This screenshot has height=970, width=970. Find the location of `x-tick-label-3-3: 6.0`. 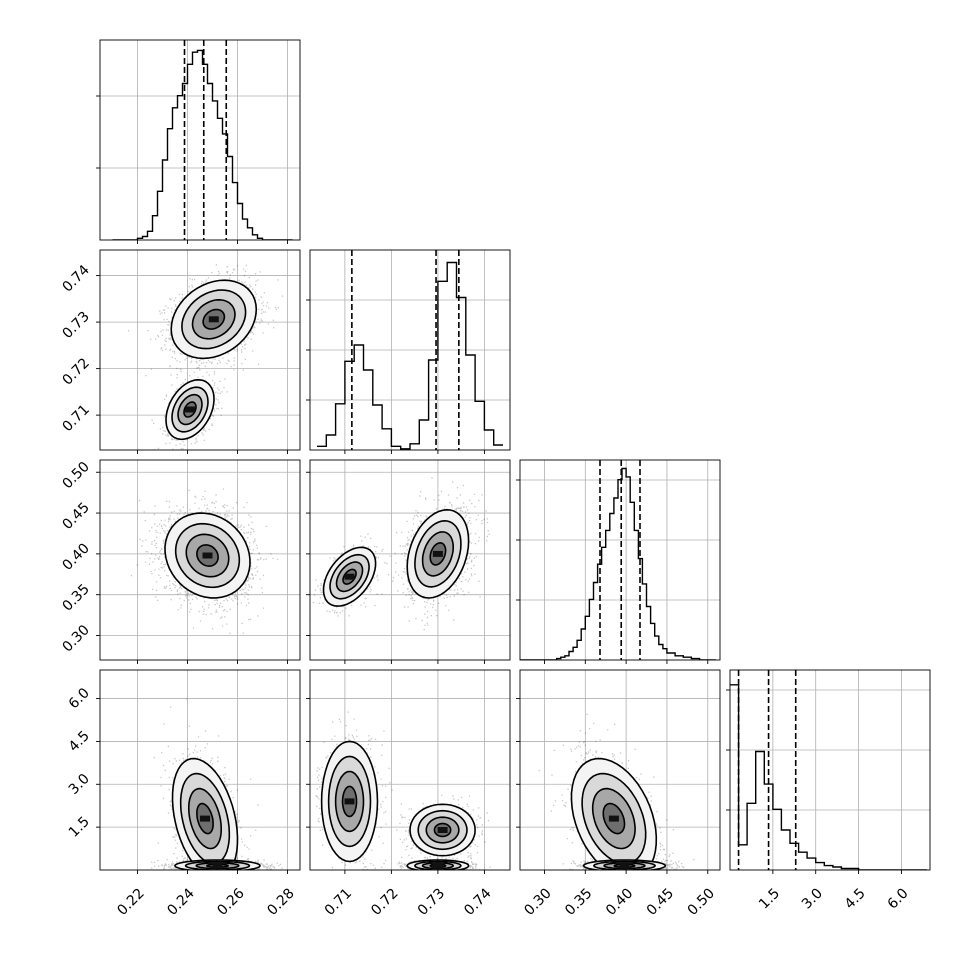

x-tick-label-3-3: 6.0 is located at coordinates (898, 898).